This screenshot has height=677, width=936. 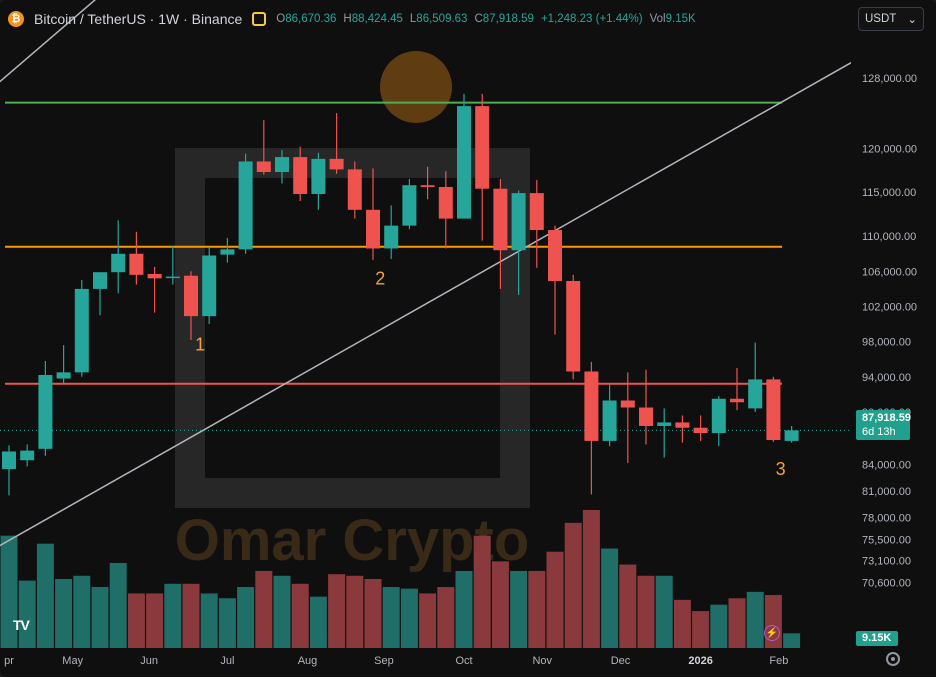 What do you see at coordinates (657, 19) in the screenshot?
I see `volume-label: Vol` at bounding box center [657, 19].